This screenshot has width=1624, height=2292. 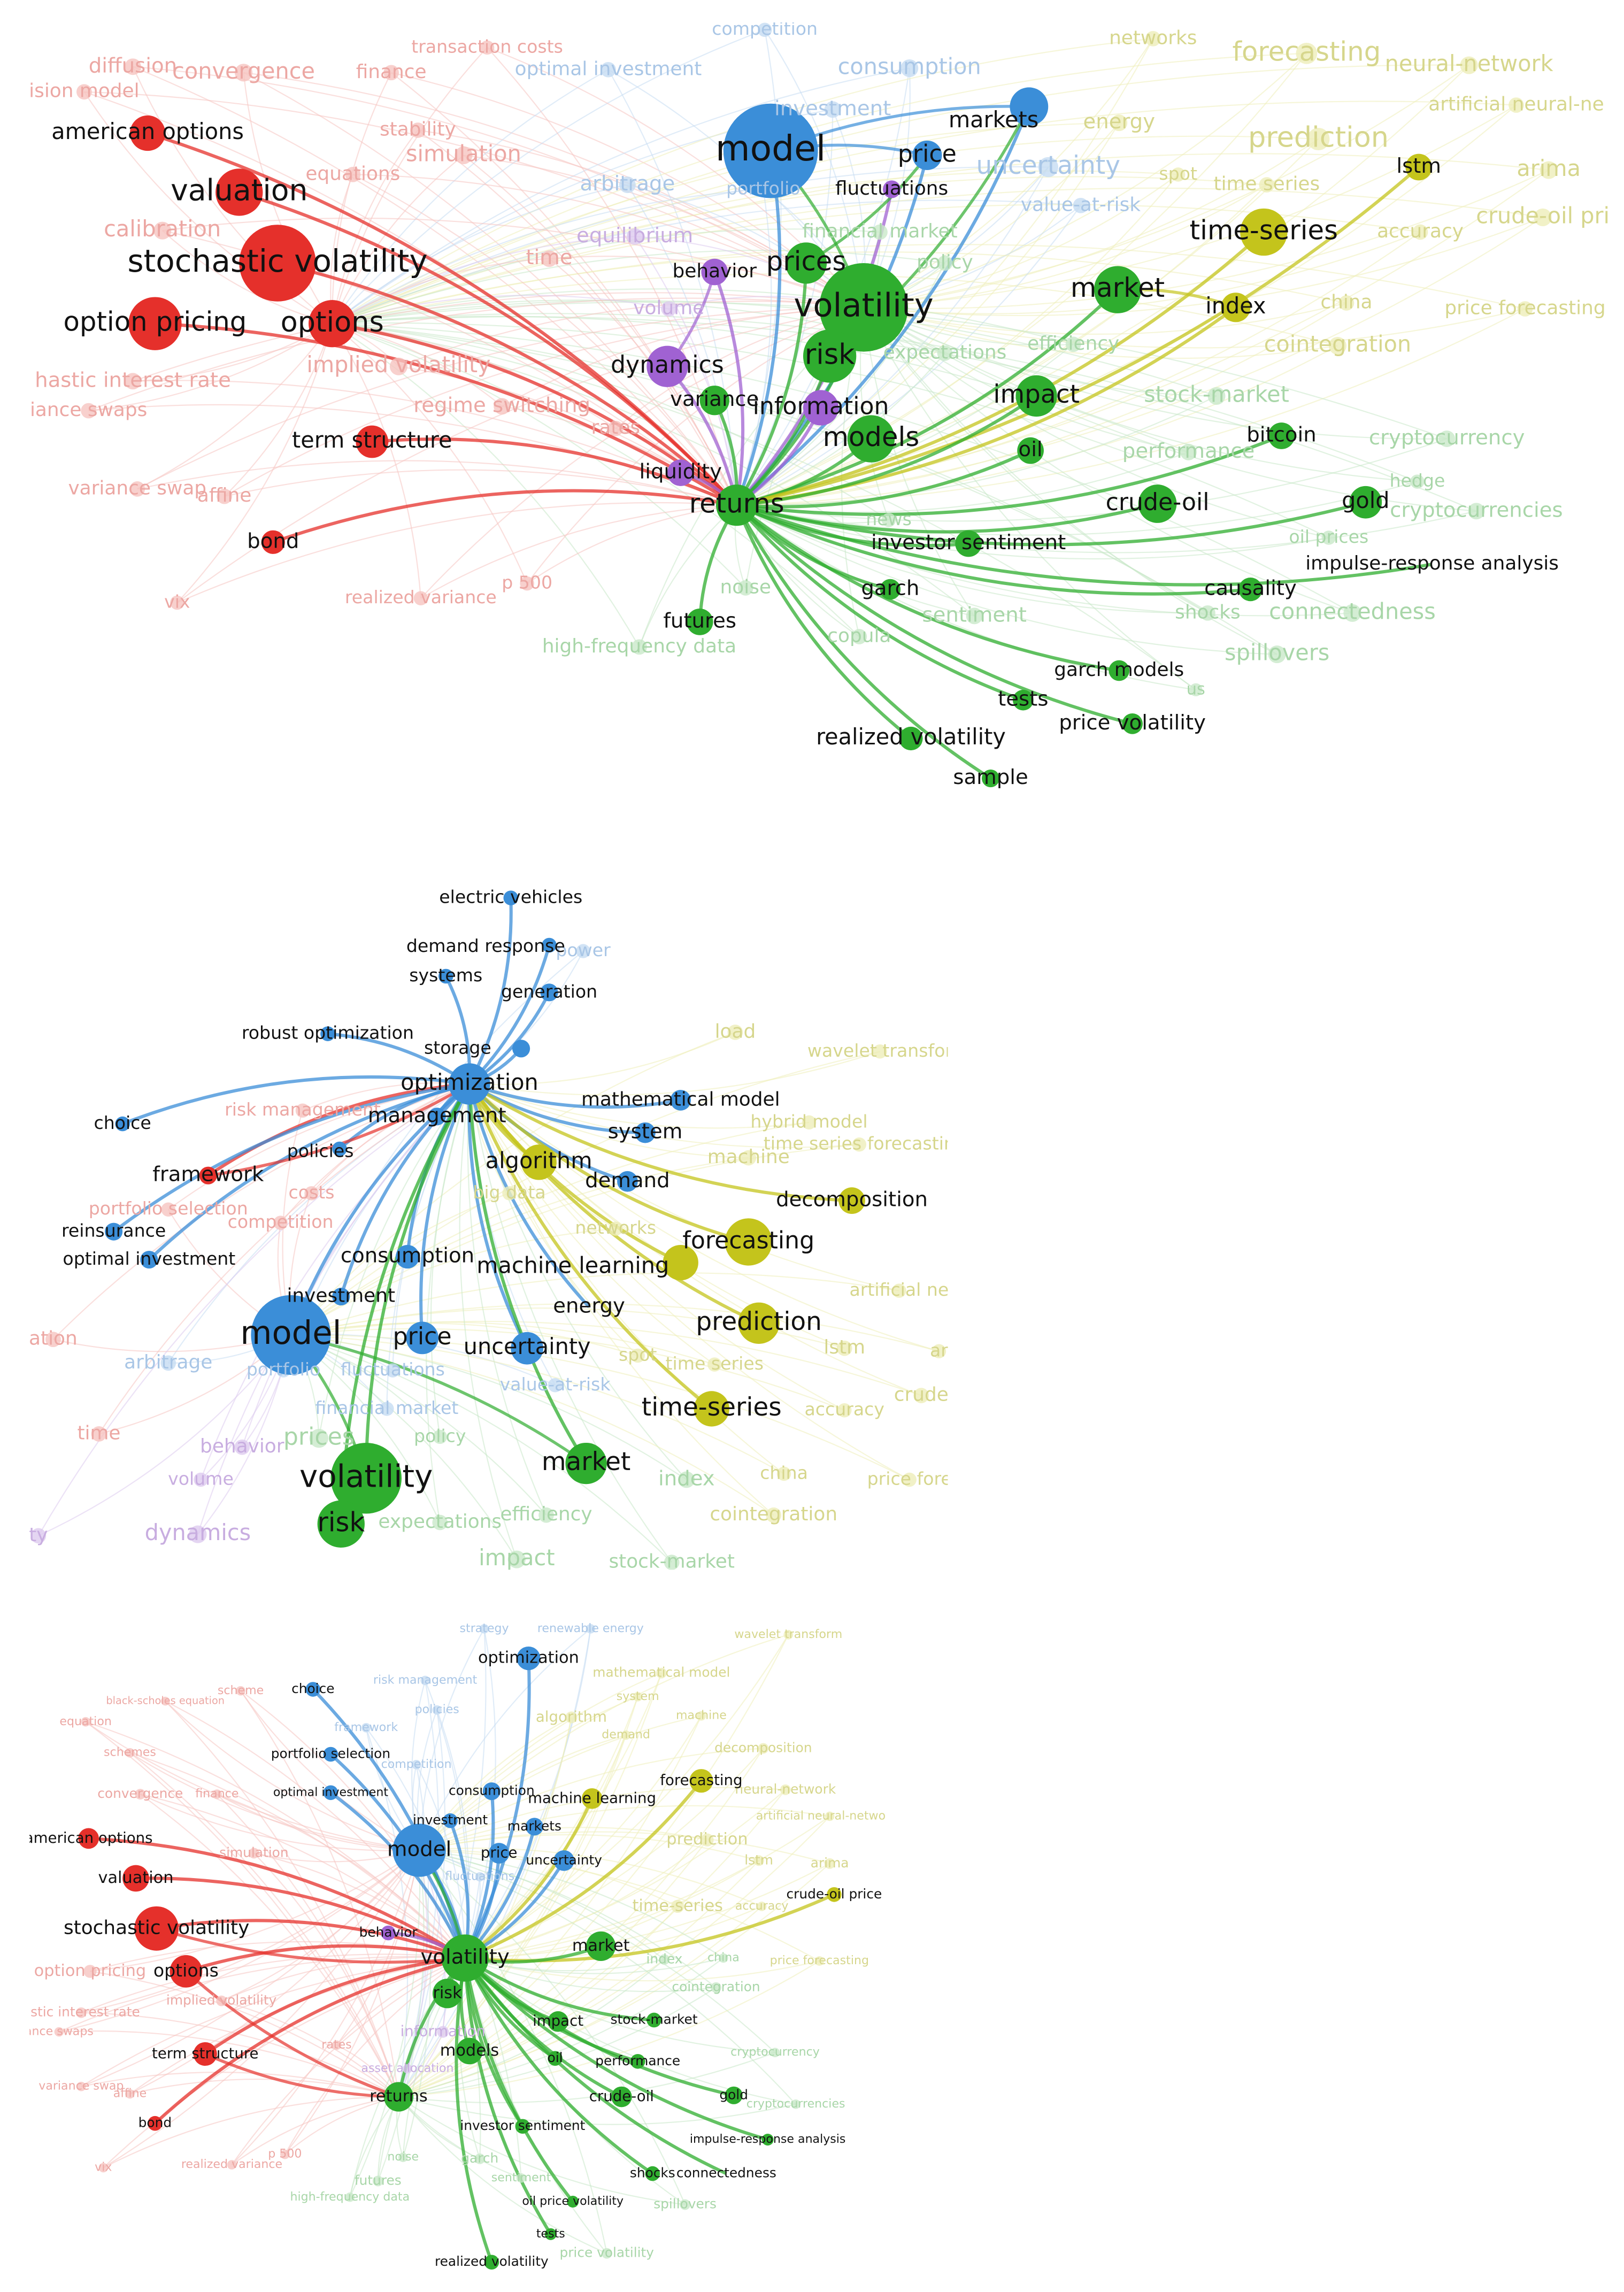 What do you see at coordinates (889, 519) in the screenshot?
I see `faded-label: news` at bounding box center [889, 519].